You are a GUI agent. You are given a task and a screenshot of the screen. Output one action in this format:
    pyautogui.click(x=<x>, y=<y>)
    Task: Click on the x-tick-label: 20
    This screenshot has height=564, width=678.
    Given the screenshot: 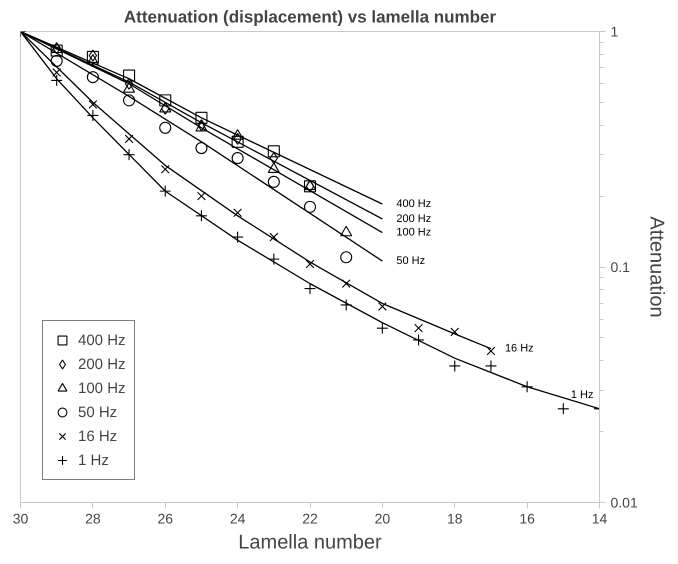 What is the action you would take?
    pyautogui.click(x=382, y=518)
    